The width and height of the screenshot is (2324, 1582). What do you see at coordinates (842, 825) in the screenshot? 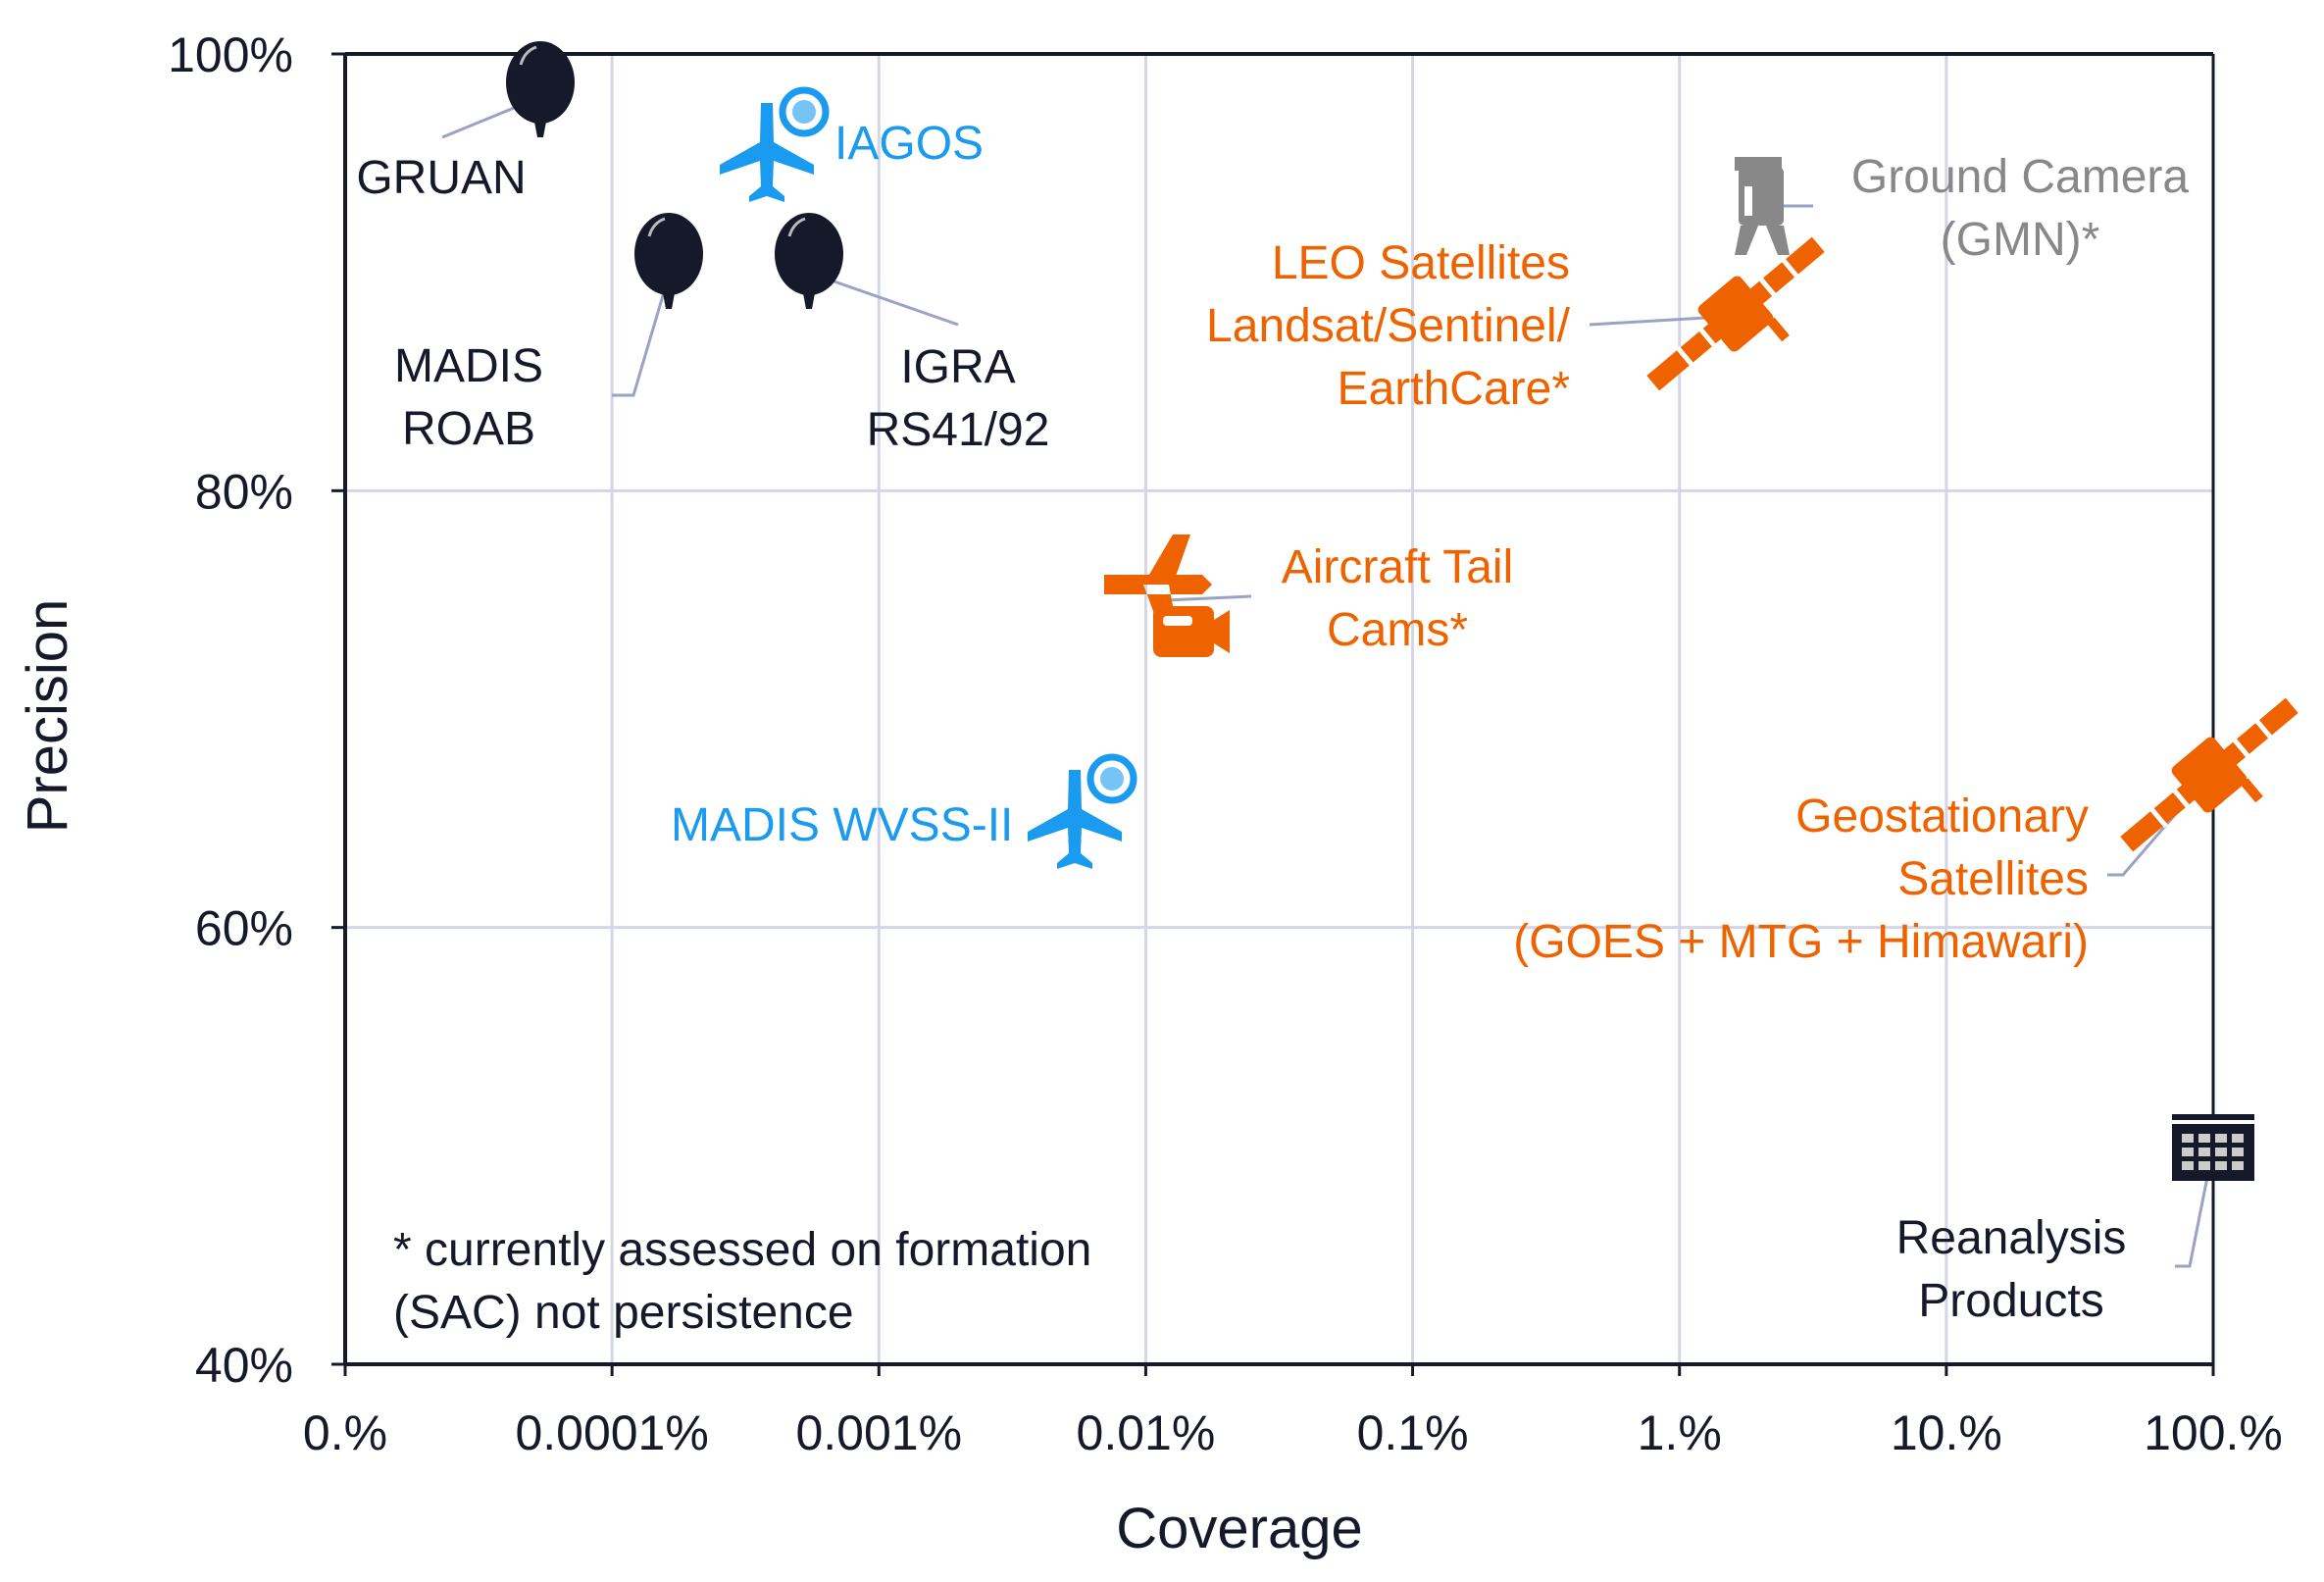
I see `point-label: MADIS WVSS-II` at bounding box center [842, 825].